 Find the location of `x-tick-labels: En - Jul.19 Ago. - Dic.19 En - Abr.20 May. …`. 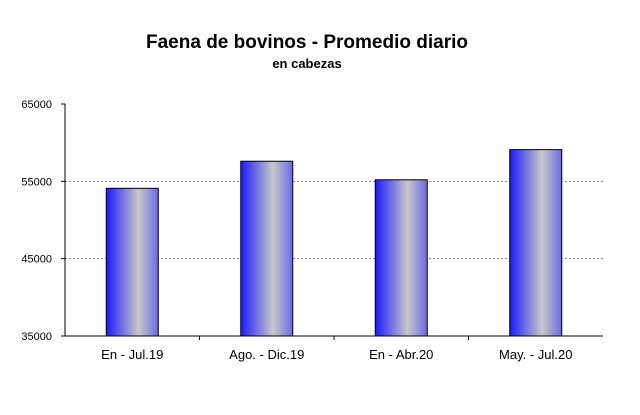

x-tick-labels: En - Jul.19 Ago. - Dic.19 En - Abr.20 May. … is located at coordinates (336, 354).